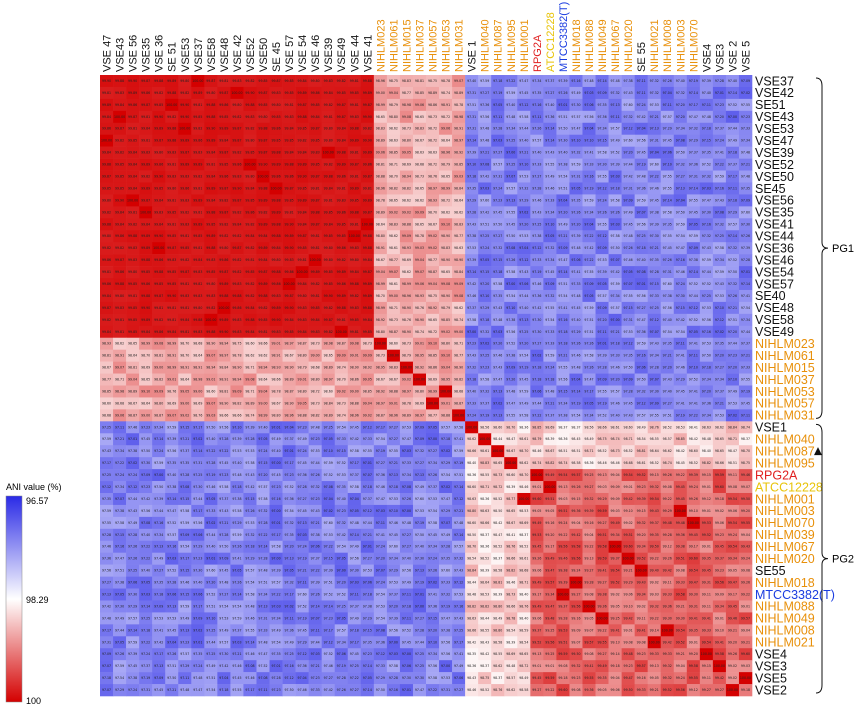 This screenshot has height=713, width=856. What do you see at coordinates (132, 535) in the screenshot?
I see `cell-value-label: 97.28` at bounding box center [132, 535].